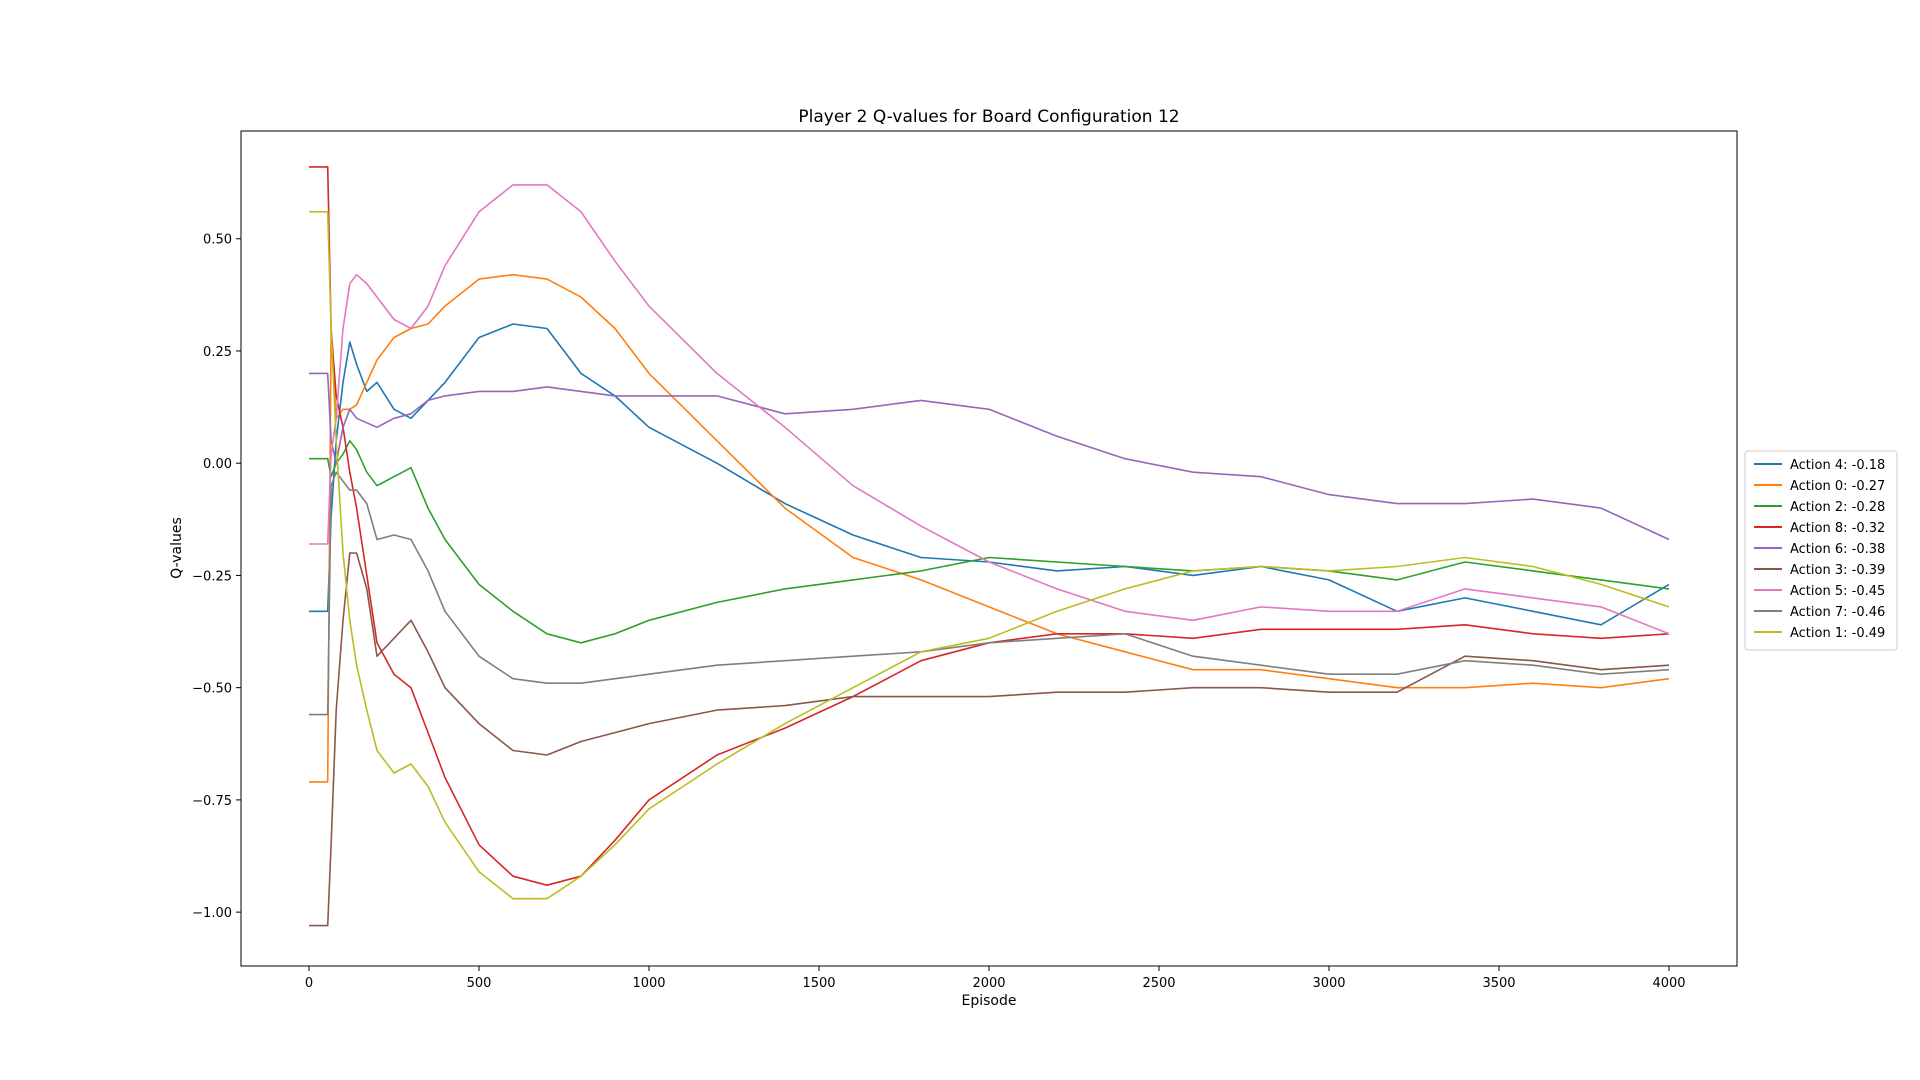  What do you see at coordinates (1328, 983) in the screenshot?
I see `x-tick-label: 3000` at bounding box center [1328, 983].